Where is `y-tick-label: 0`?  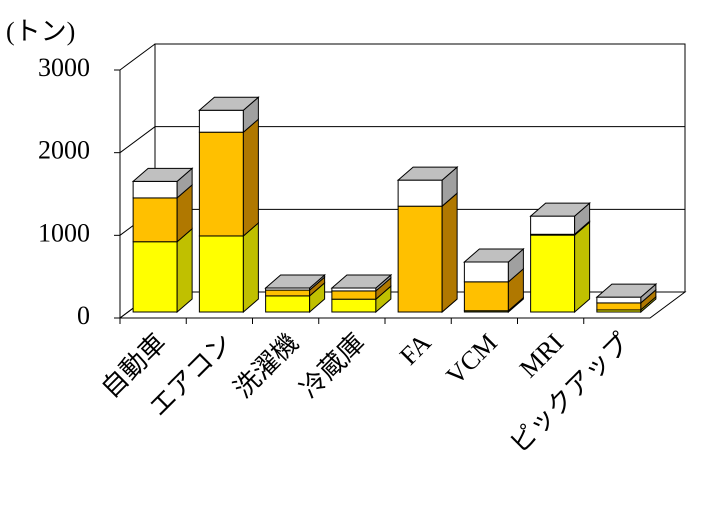 y-tick-label: 0 is located at coordinates (83, 315).